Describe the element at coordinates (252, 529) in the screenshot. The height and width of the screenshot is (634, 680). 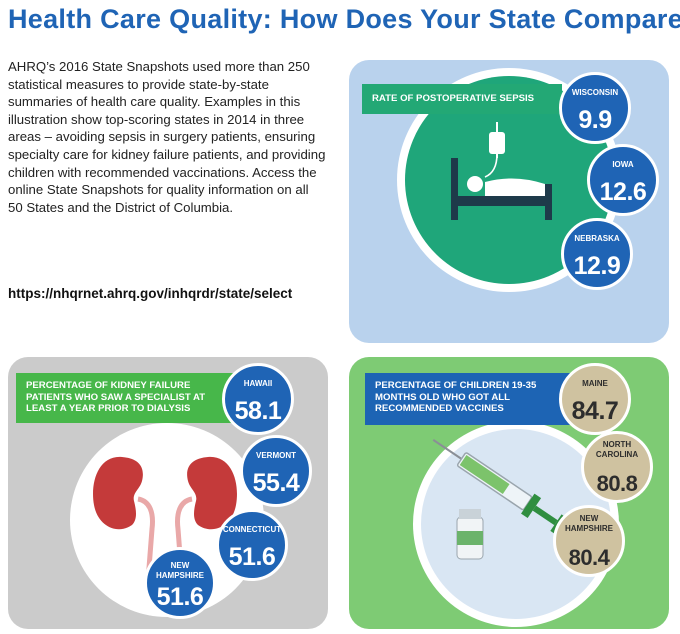
I see `state-name: Connecticut` at that location.